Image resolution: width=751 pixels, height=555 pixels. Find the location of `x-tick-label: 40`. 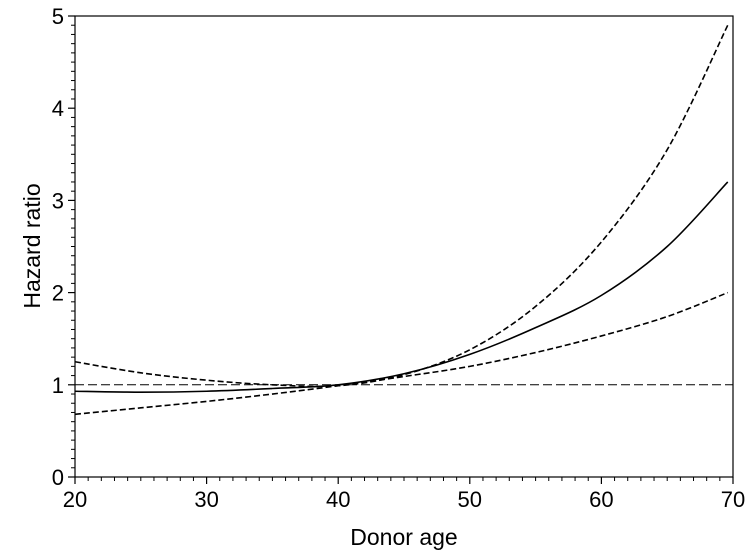

x-tick-label: 40 is located at coordinates (338, 499).